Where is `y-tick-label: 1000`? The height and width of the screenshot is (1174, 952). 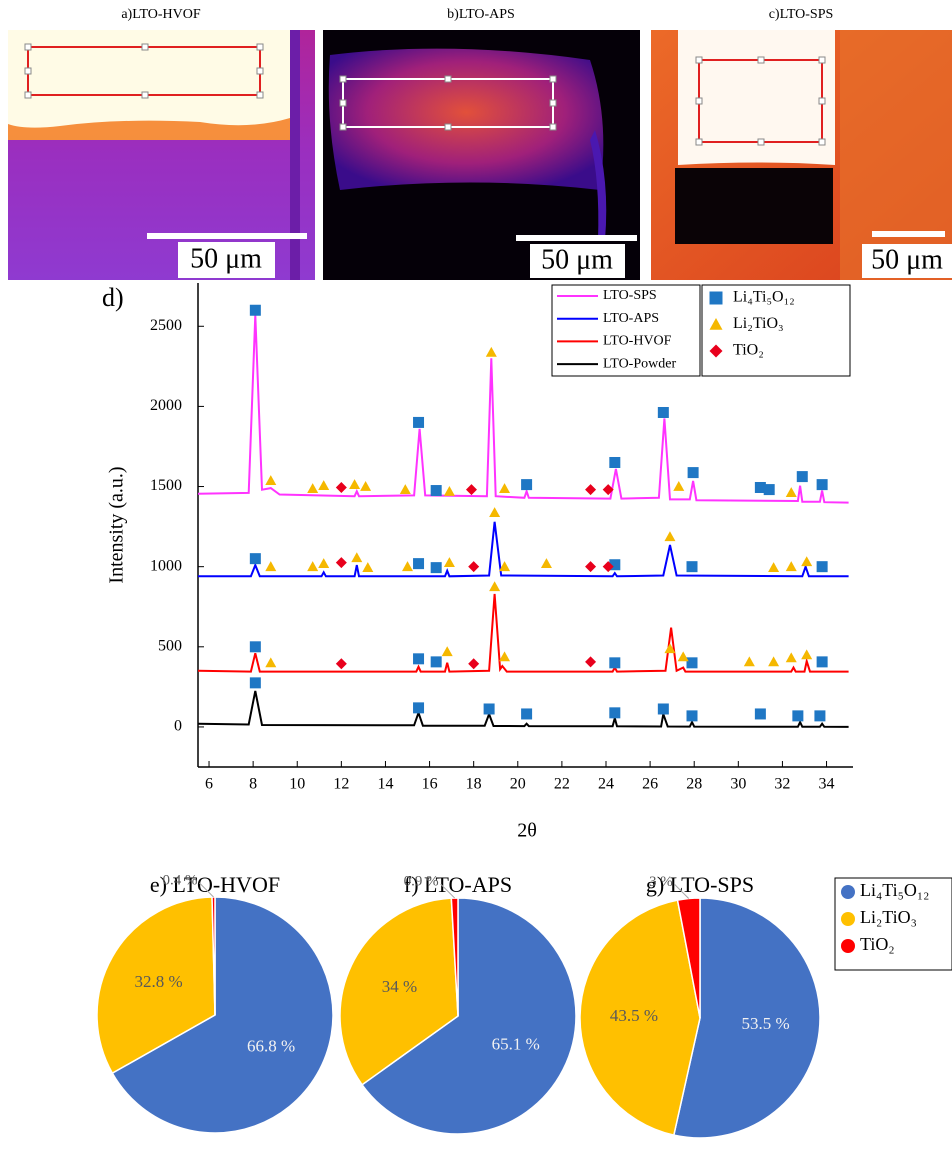
y-tick-label: 1000 is located at coordinates (166, 565).